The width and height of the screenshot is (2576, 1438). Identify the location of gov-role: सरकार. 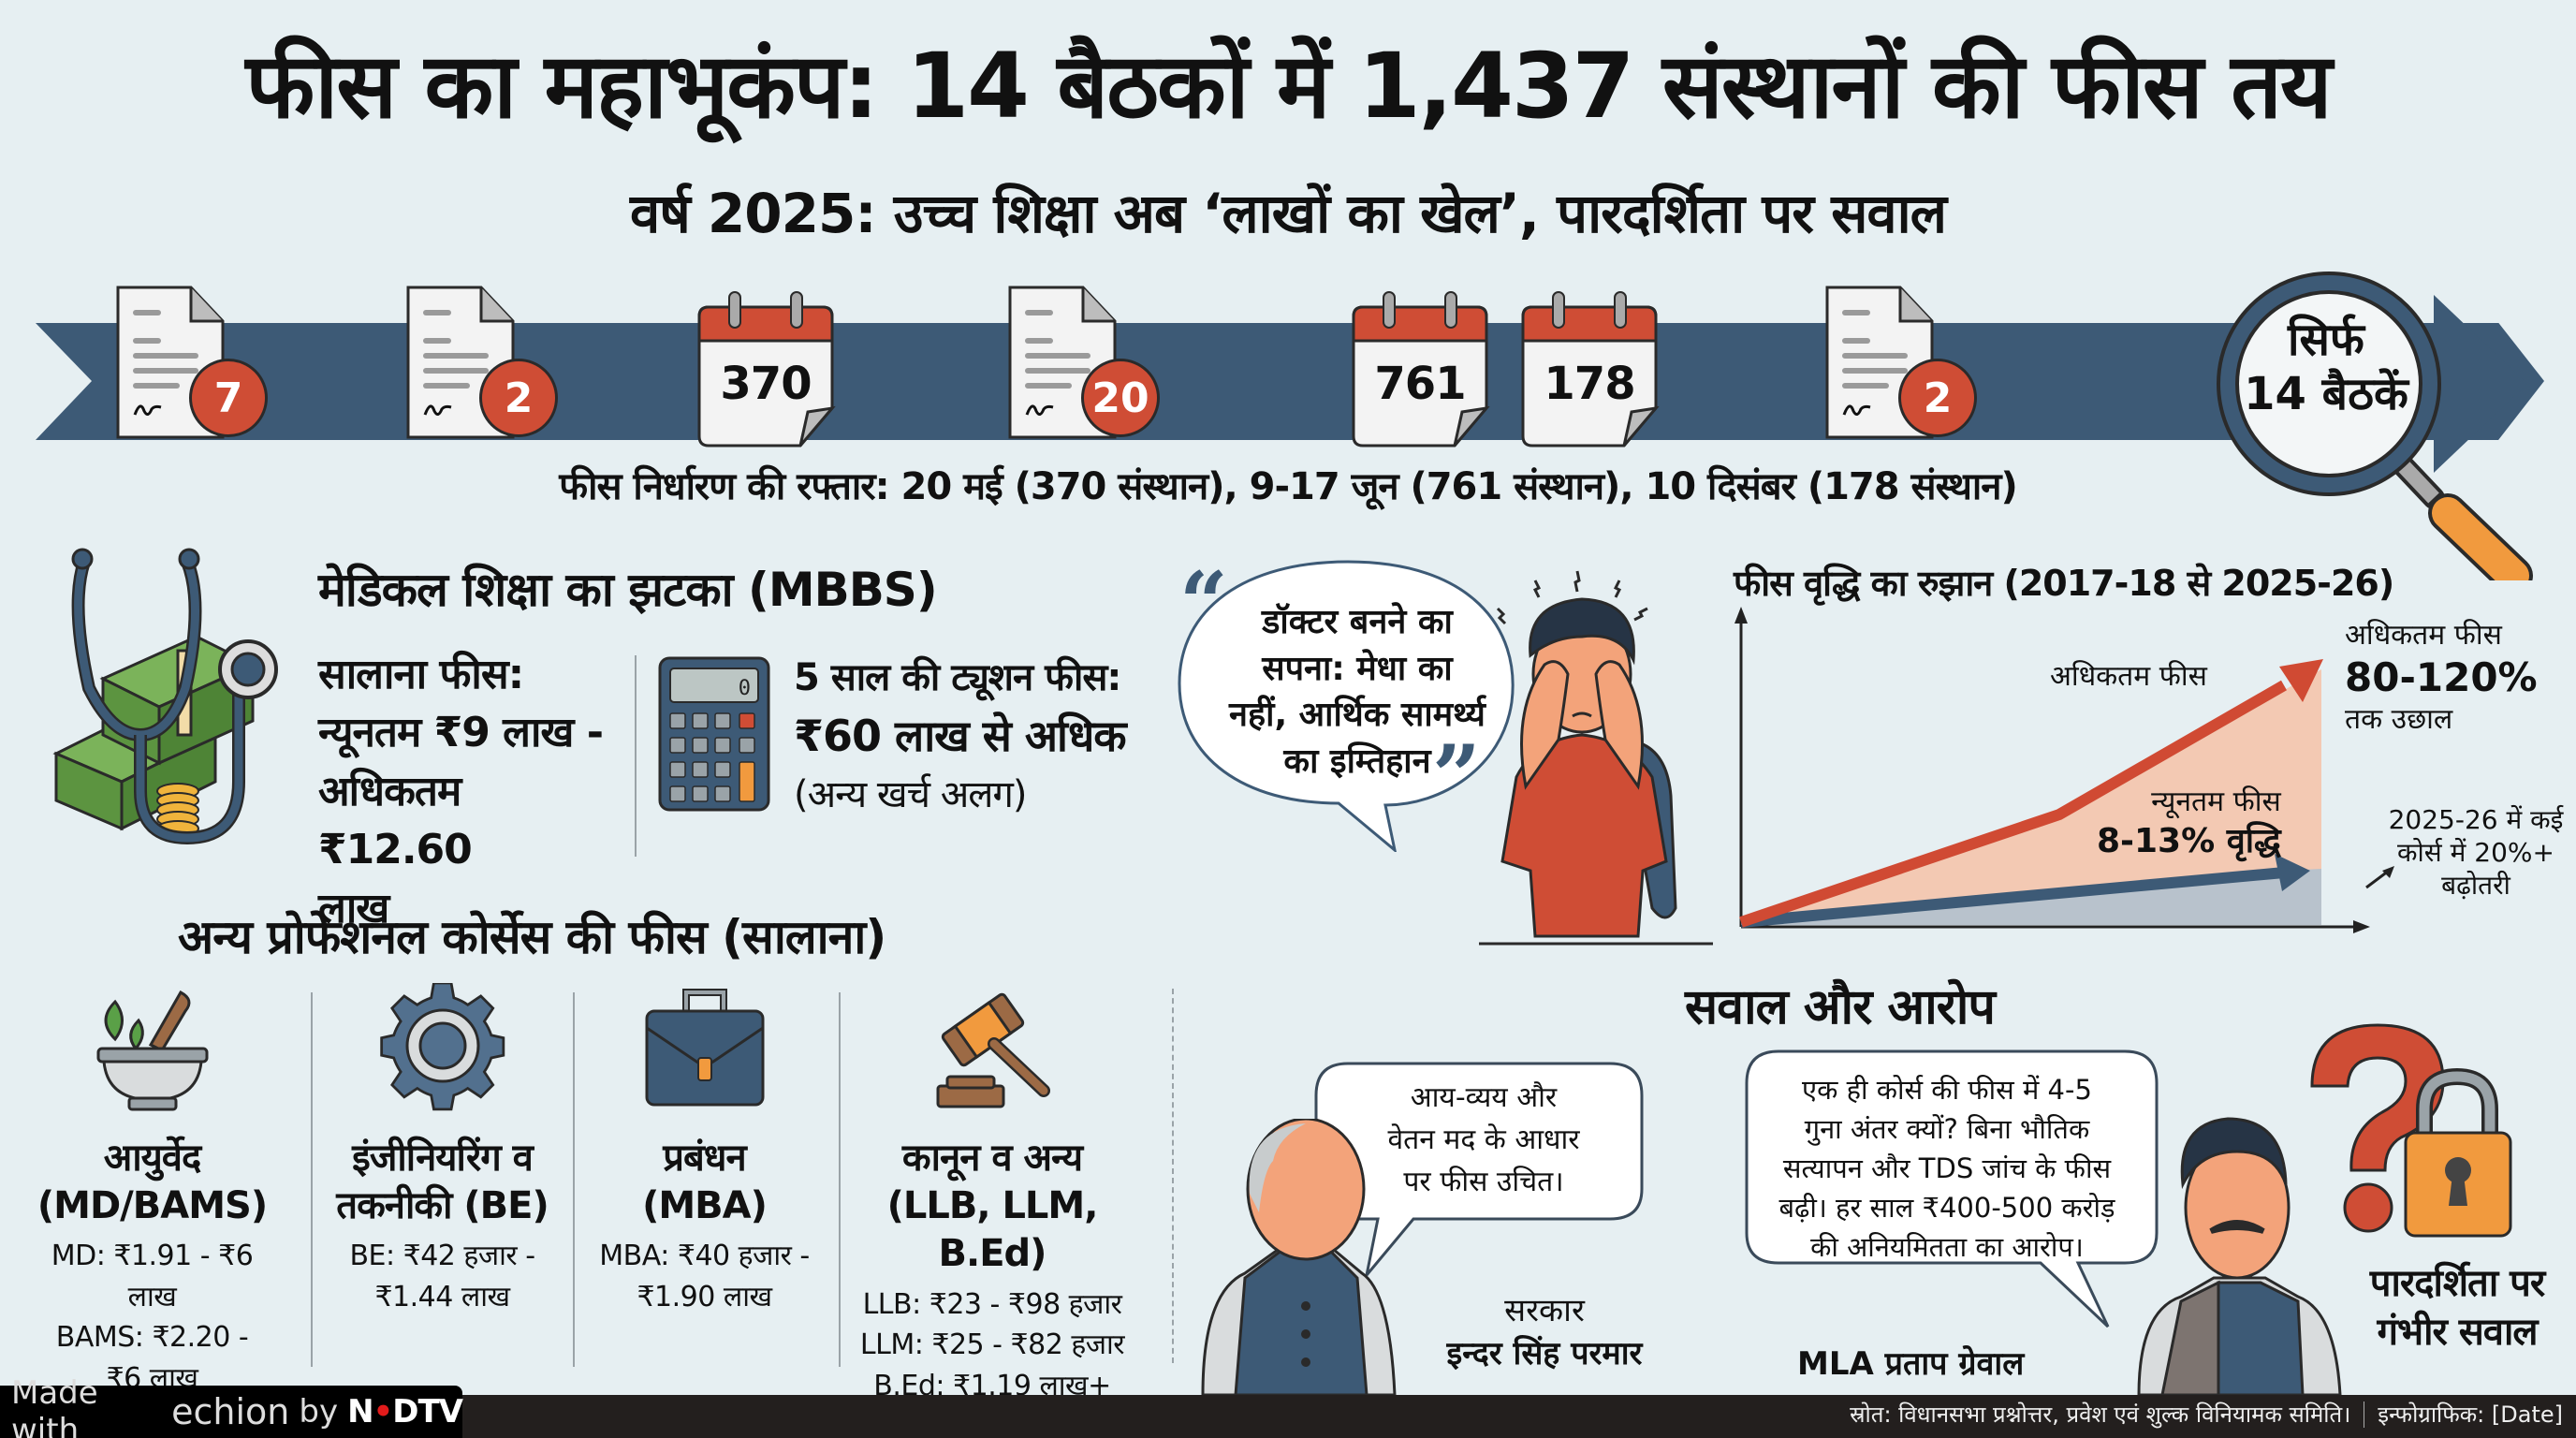
(1544, 1310).